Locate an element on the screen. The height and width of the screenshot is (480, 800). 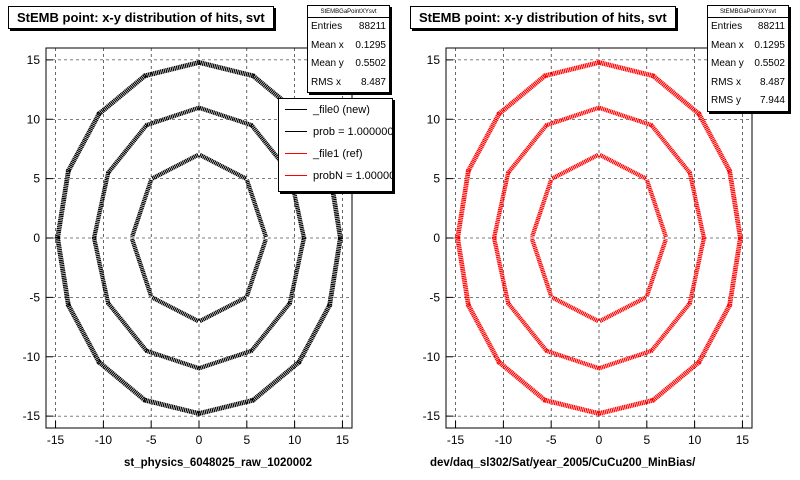
left-stats-row: Mean y 0.5502 is located at coordinates (348, 63).